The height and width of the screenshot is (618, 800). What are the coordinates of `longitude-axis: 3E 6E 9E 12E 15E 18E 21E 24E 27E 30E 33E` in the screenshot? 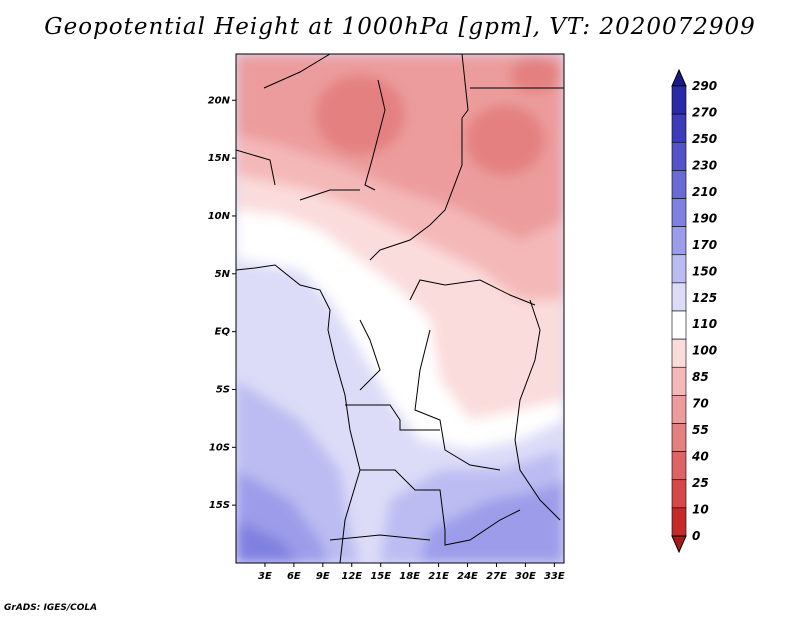 It's located at (411, 572).